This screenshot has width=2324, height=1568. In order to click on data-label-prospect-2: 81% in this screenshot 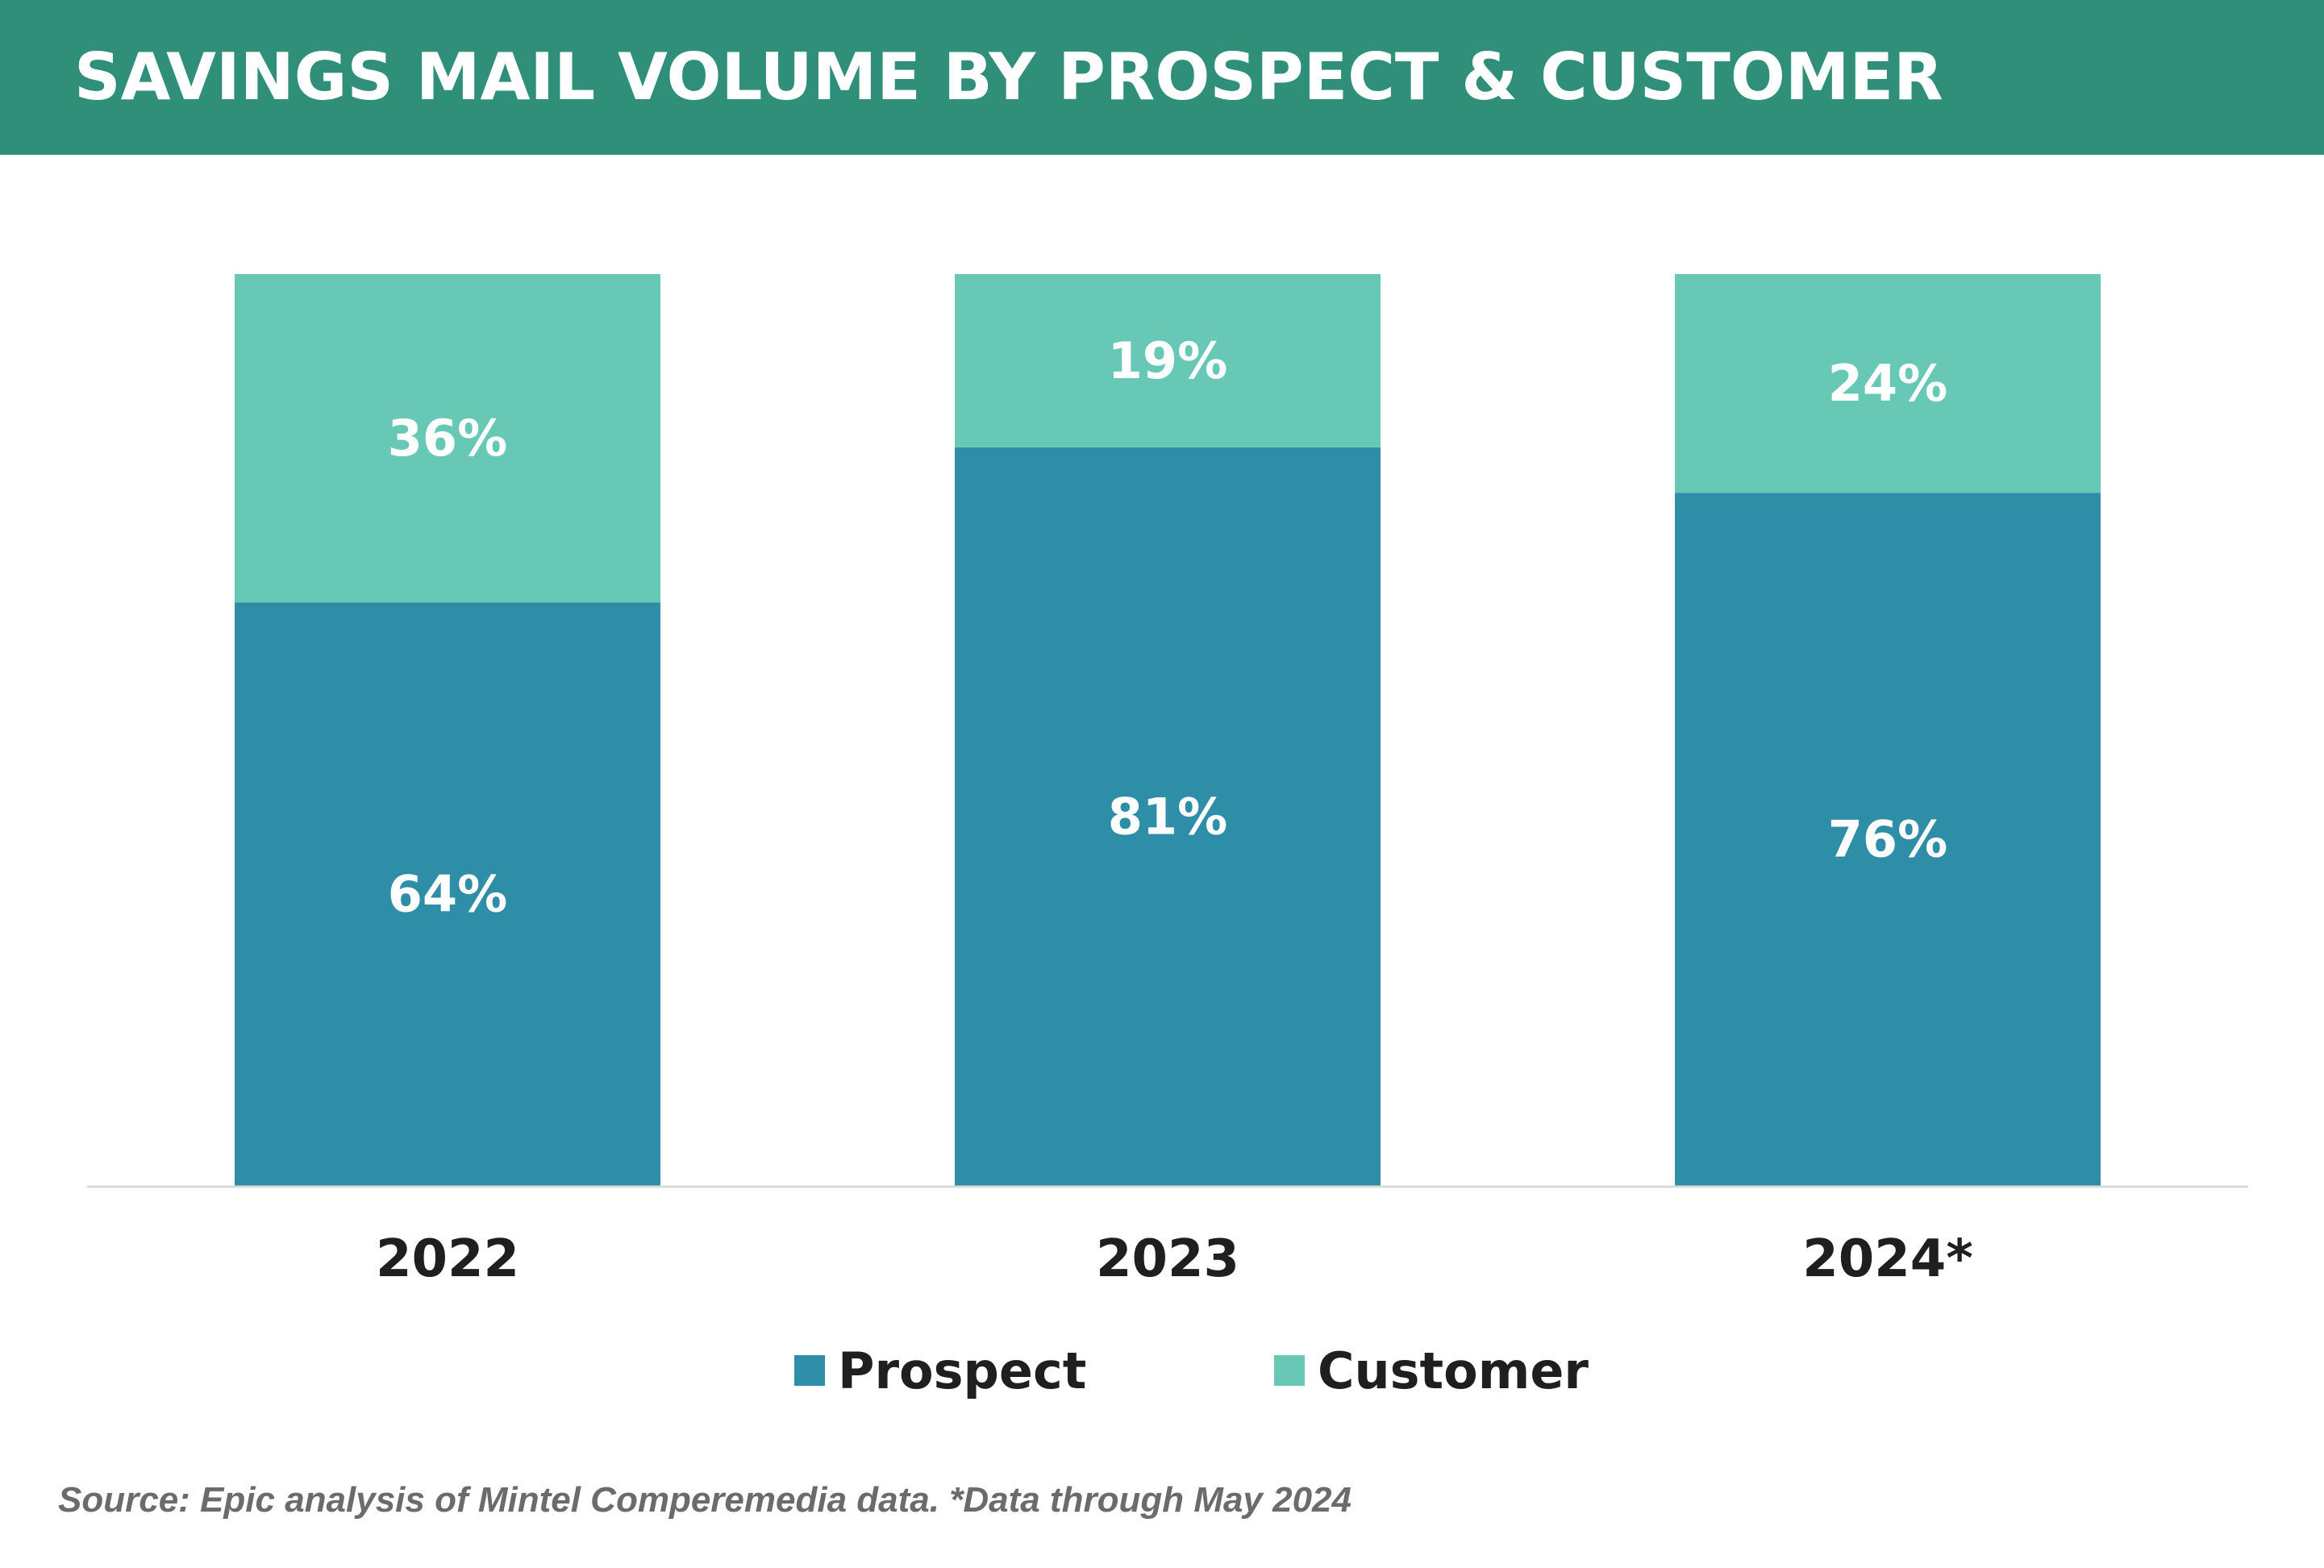, I will do `click(1167, 816)`.